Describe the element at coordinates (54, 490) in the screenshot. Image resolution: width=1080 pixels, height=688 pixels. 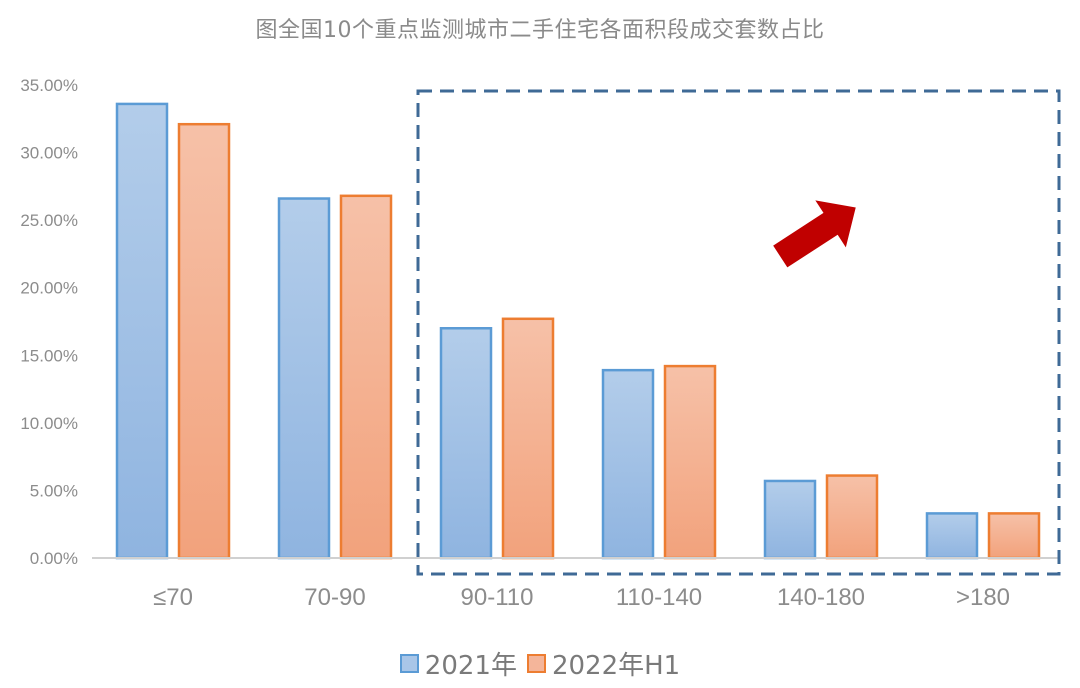
I see `y-tick-label: 5.00%` at that location.